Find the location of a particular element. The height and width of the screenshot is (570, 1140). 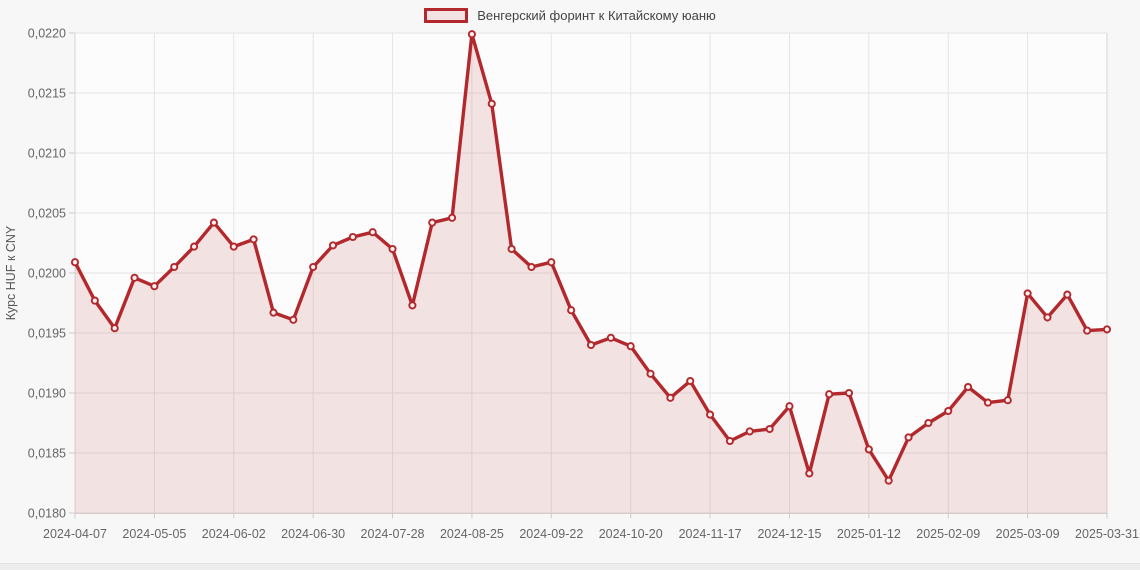

legend-item: Венгерский форинт к Китайскому юаню is located at coordinates (570, 15).